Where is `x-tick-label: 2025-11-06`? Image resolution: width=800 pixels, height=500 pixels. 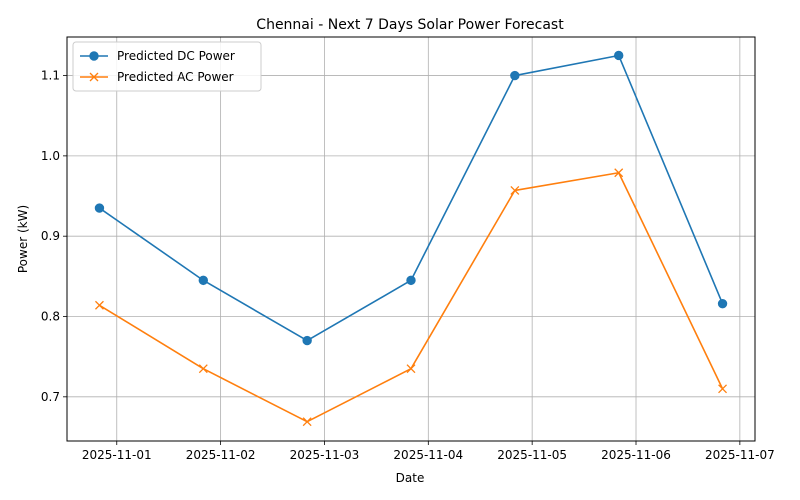 x-tick-label: 2025-11-06 is located at coordinates (636, 455).